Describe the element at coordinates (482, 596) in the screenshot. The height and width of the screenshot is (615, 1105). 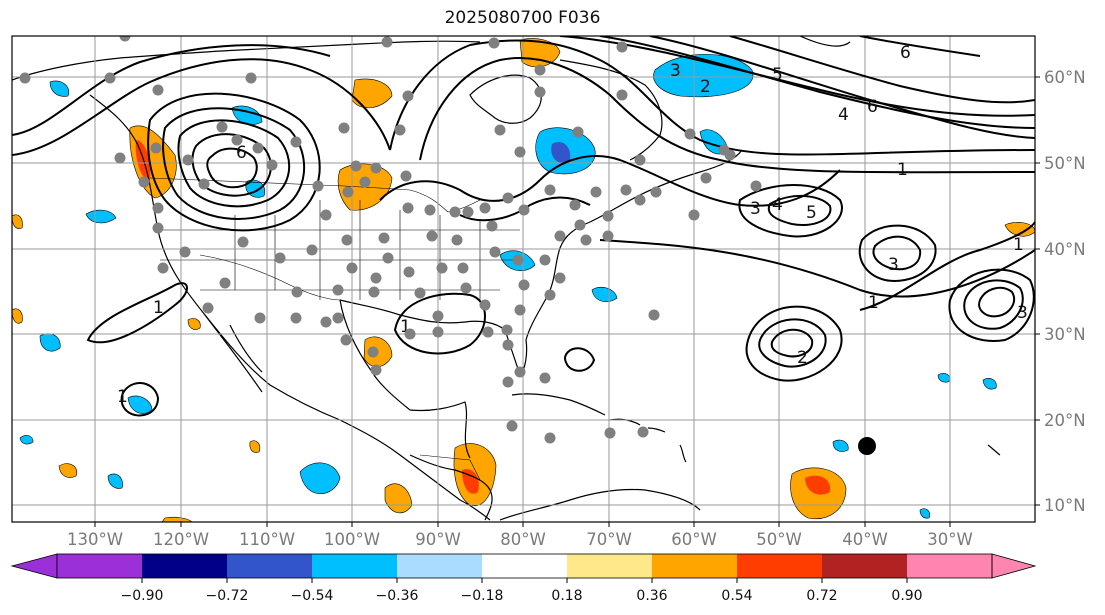
I see `colorbar-tick-label: −0.18` at that location.